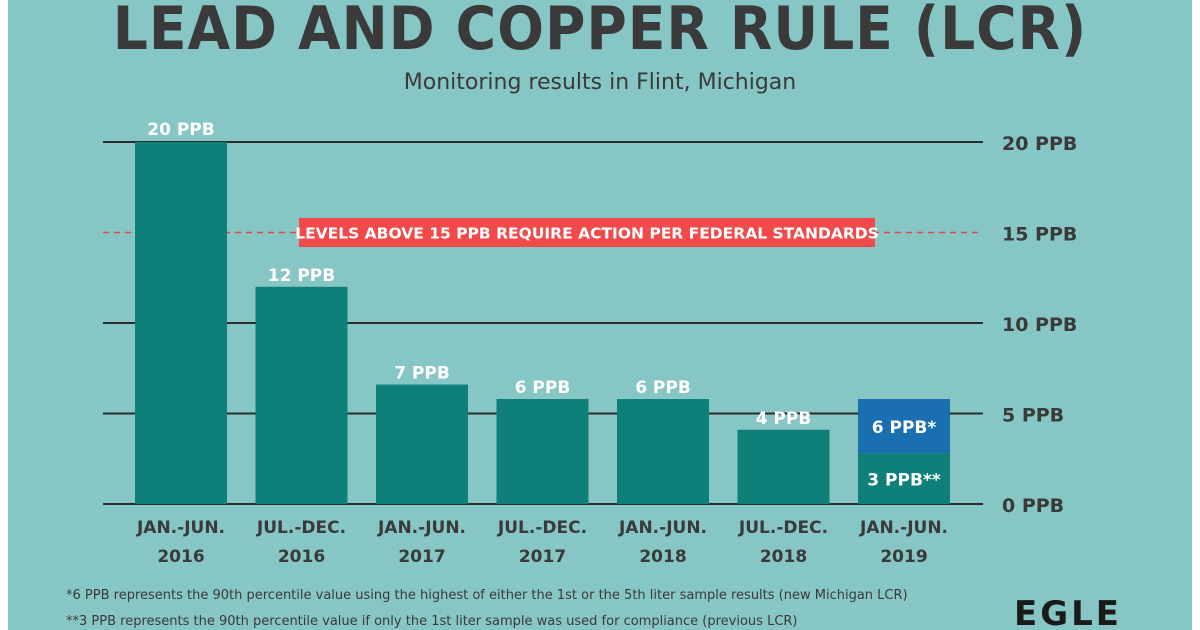  What do you see at coordinates (903, 557) in the screenshot?
I see `x-tick-label-line2: 2019` at bounding box center [903, 557].